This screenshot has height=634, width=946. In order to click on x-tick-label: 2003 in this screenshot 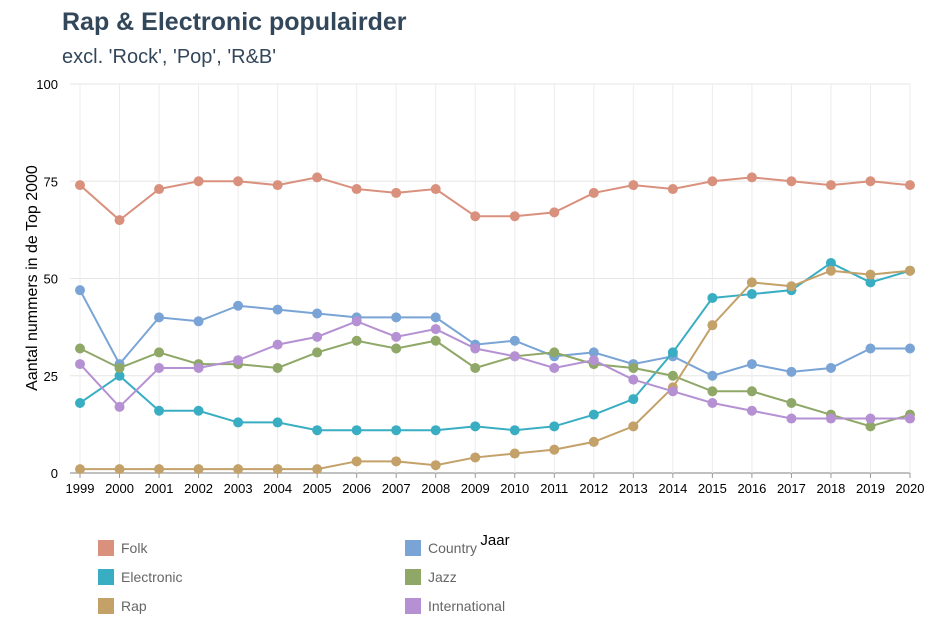, I will do `click(238, 488)`.